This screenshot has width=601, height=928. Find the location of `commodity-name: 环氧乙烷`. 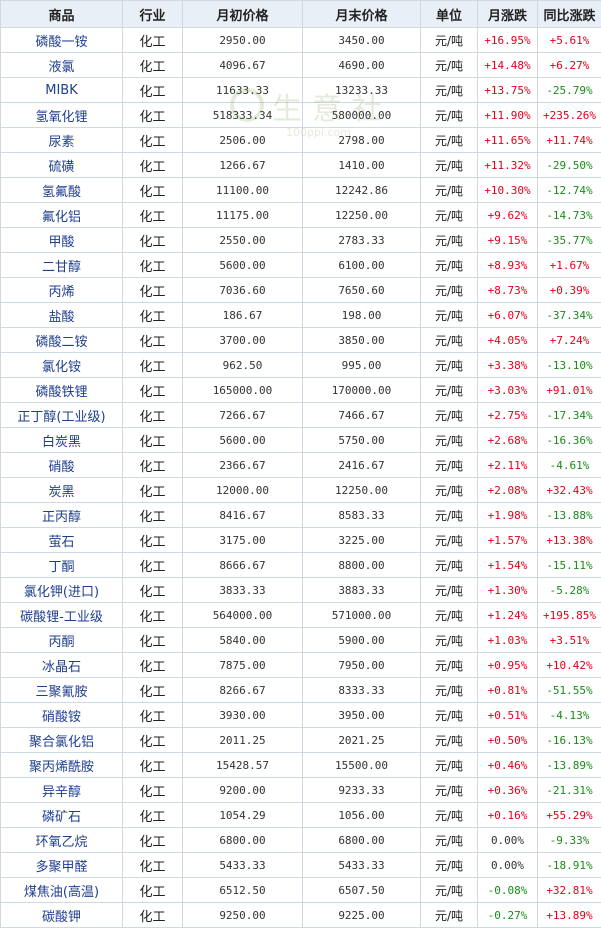

commodity-name: 环氧乙烷 is located at coordinates (62, 840).